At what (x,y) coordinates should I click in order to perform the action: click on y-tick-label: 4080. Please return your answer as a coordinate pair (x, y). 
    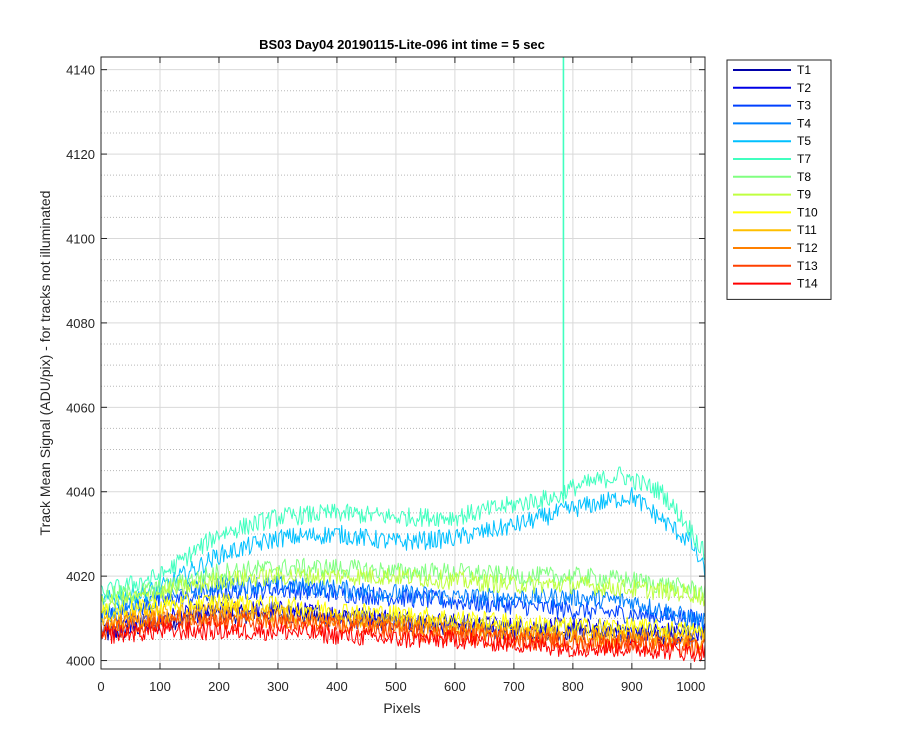
    Looking at the image, I should click on (80, 323).